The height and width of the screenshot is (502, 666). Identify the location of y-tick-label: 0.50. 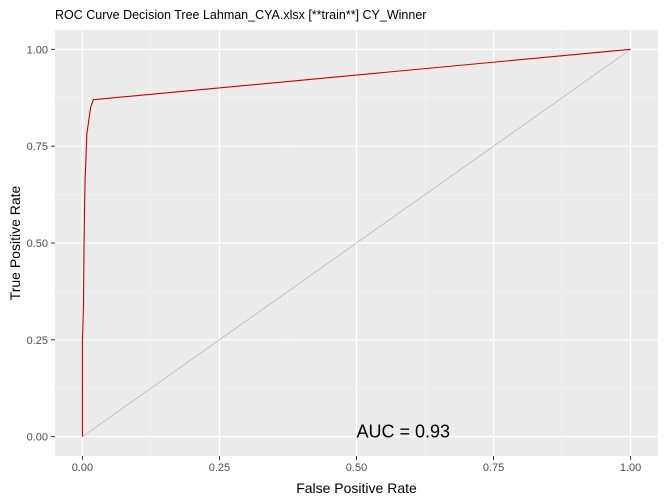
(37, 244).